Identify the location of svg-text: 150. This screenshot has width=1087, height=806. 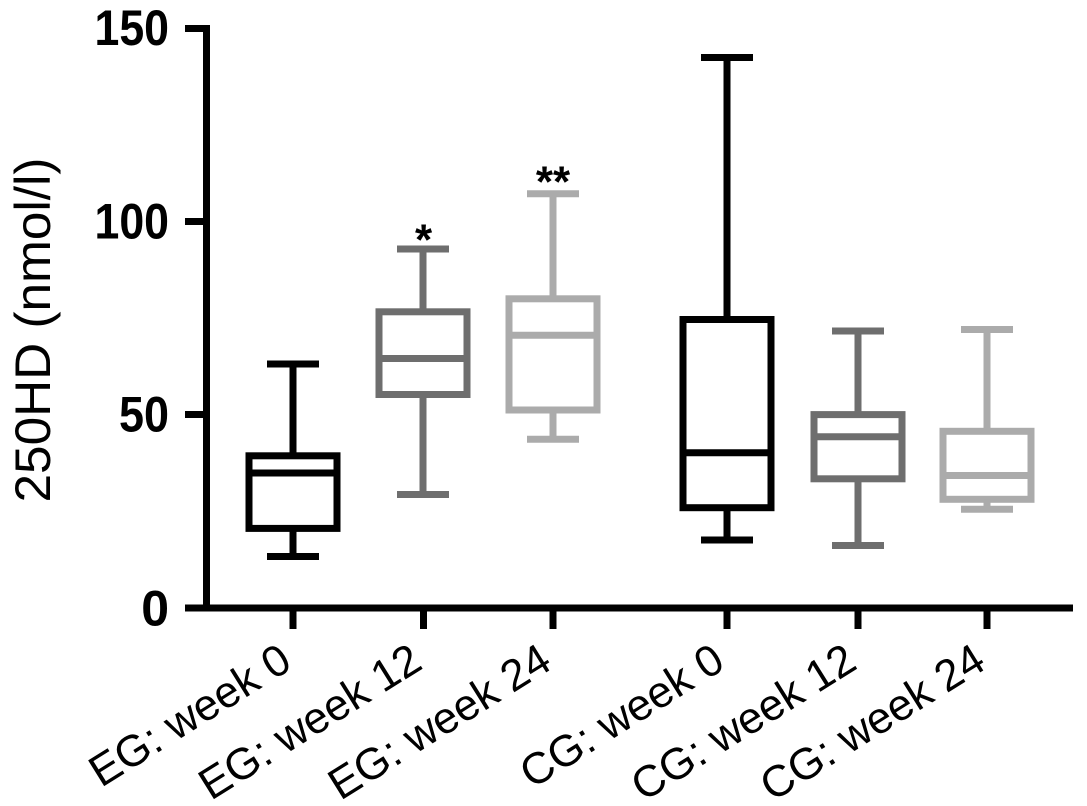
(132, 28).